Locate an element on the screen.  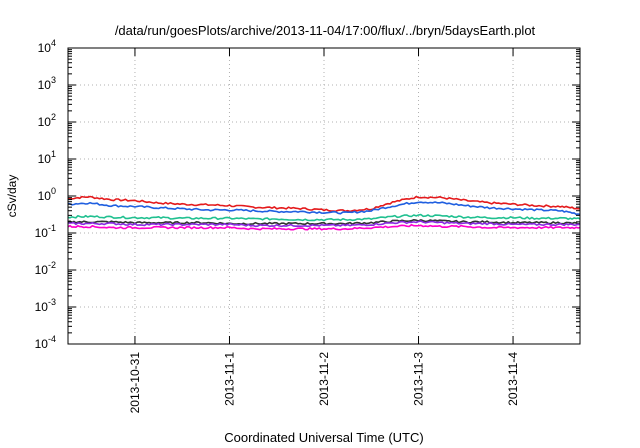
x-tick-label: 2013-11-2 is located at coordinates (324, 379).